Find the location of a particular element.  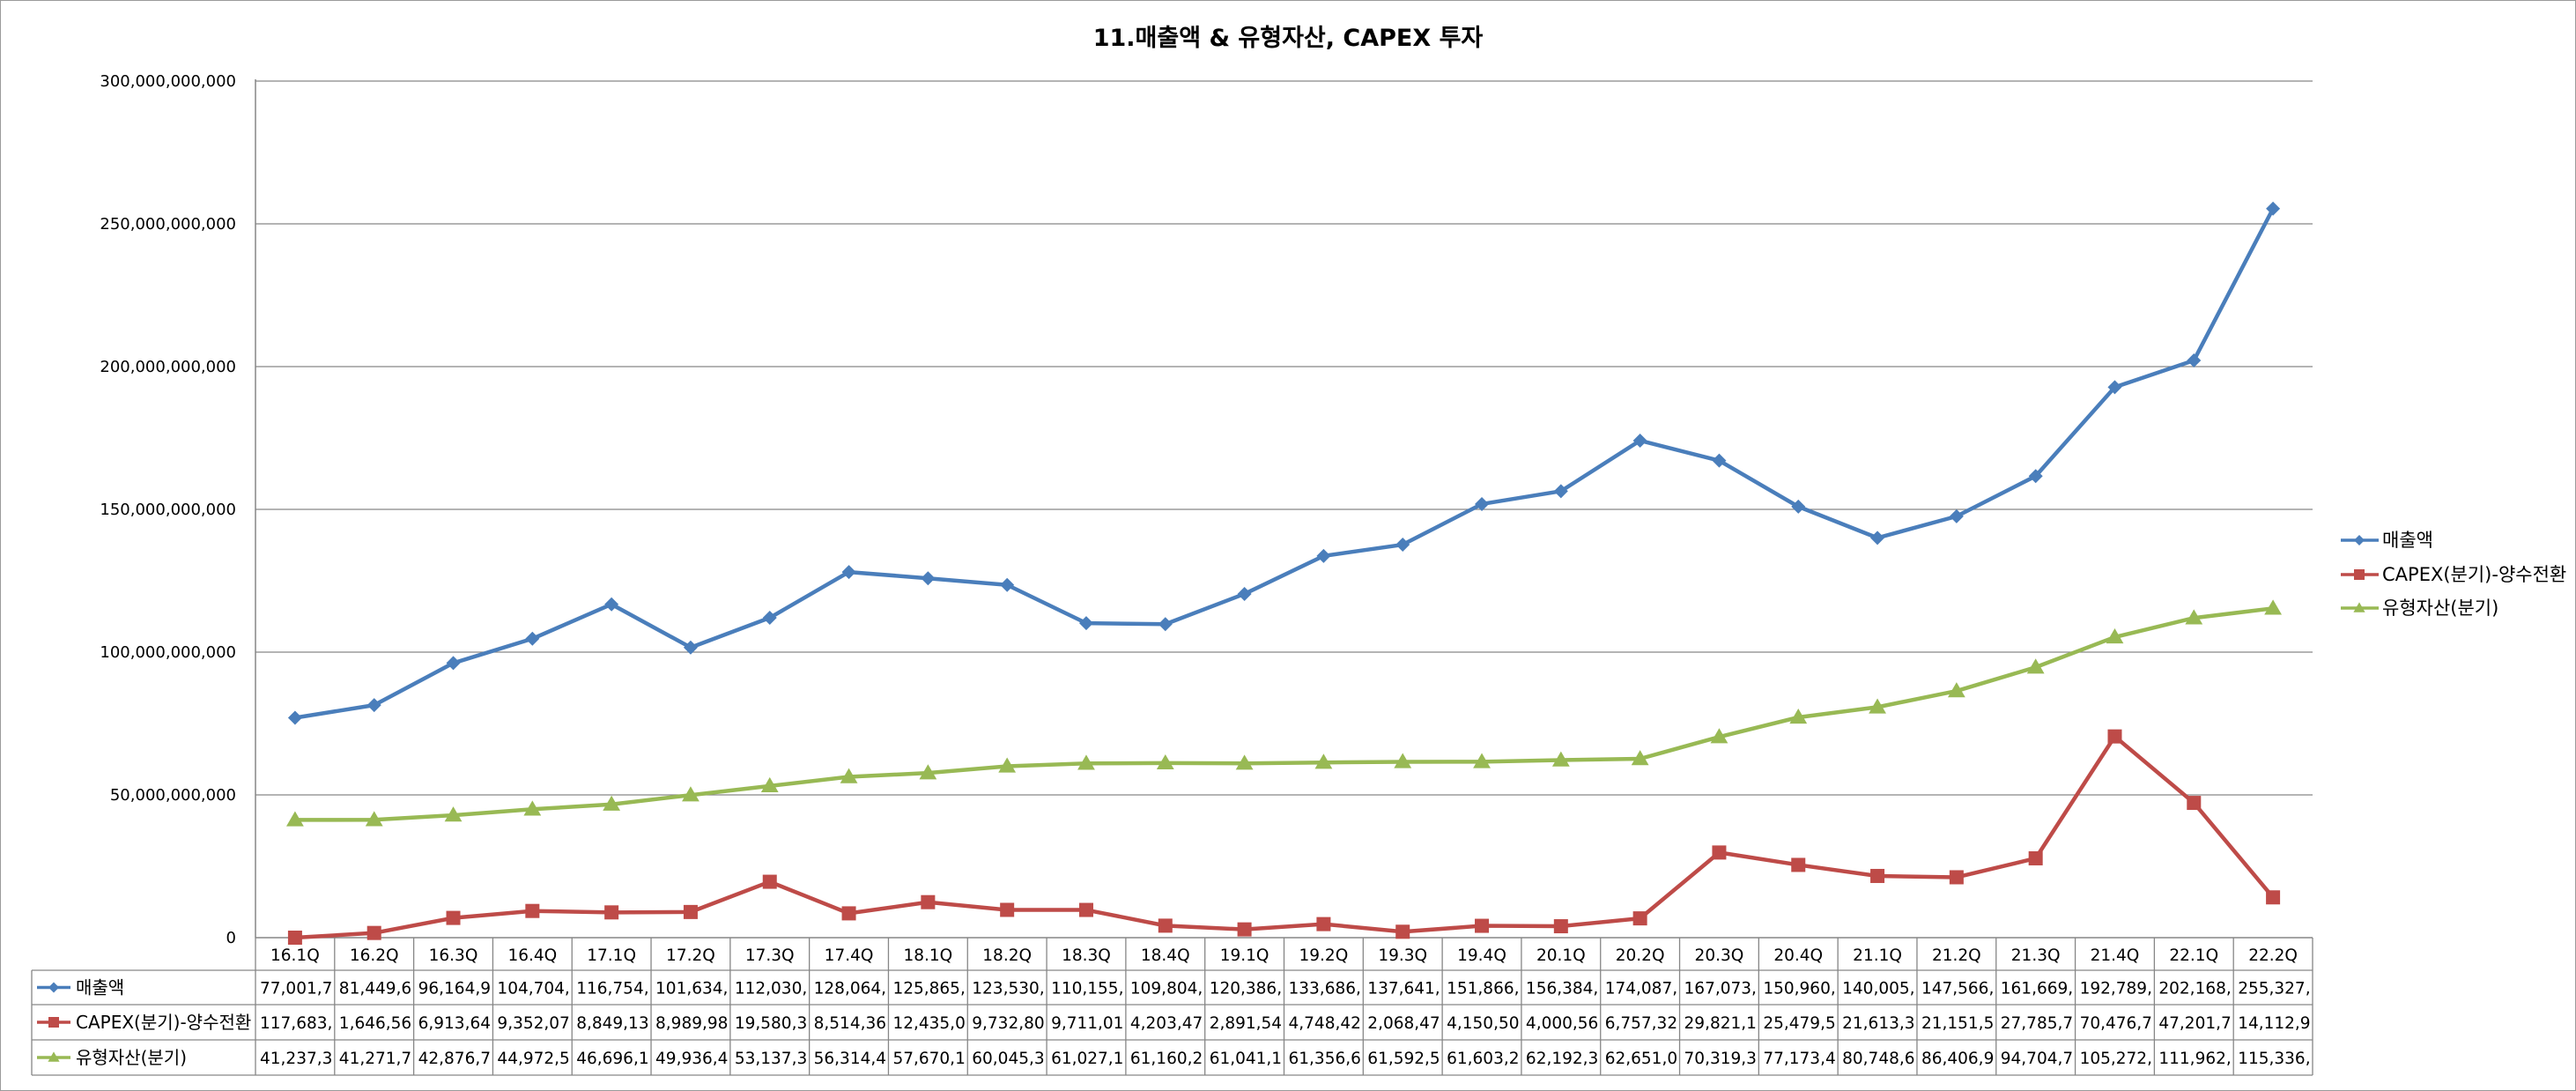

y-tick-label: 300,000,000,000 is located at coordinates (168, 81).